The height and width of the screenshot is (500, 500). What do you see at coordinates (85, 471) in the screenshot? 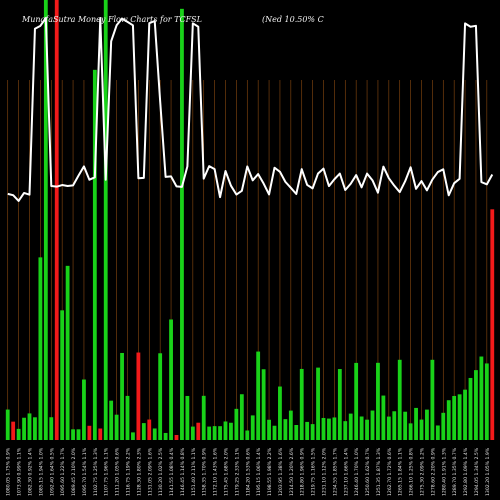
I see `x-tick-label: 1095.70 1.54% 1.1%` at bounding box center [85, 471].